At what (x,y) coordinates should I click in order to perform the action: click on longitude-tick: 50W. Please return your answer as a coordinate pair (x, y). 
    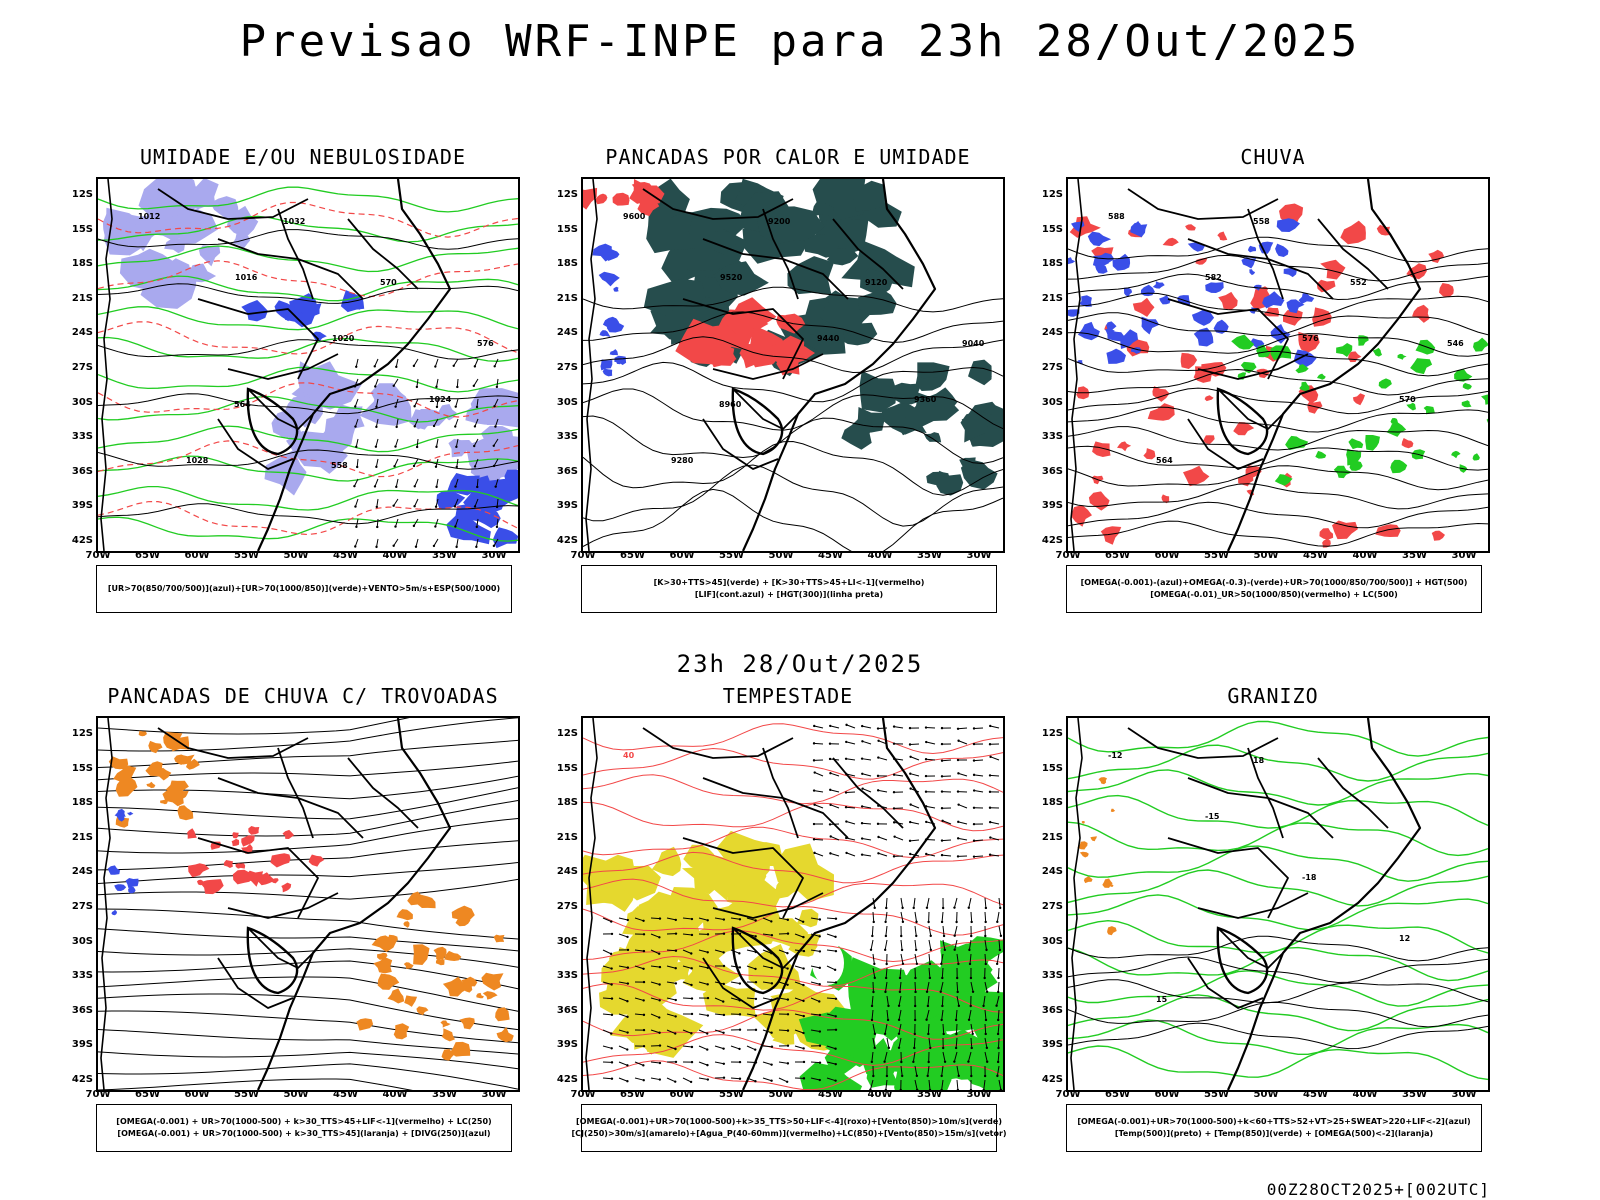
    Looking at the image, I should click on (1266, 555).